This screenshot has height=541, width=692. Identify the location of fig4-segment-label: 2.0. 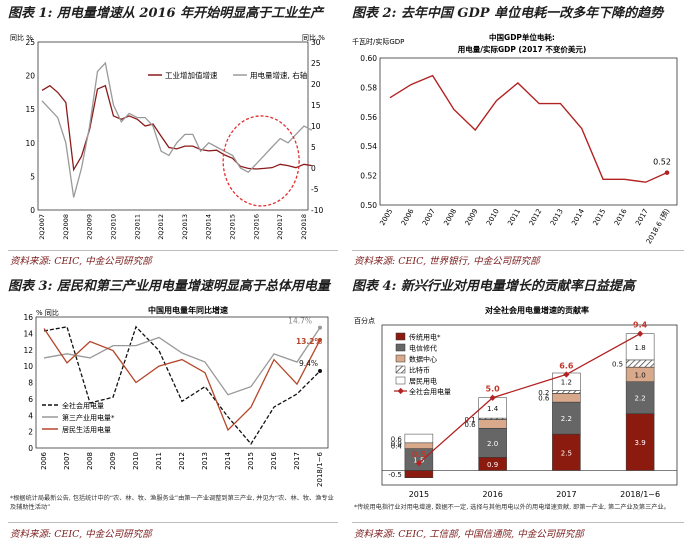
(492, 444).